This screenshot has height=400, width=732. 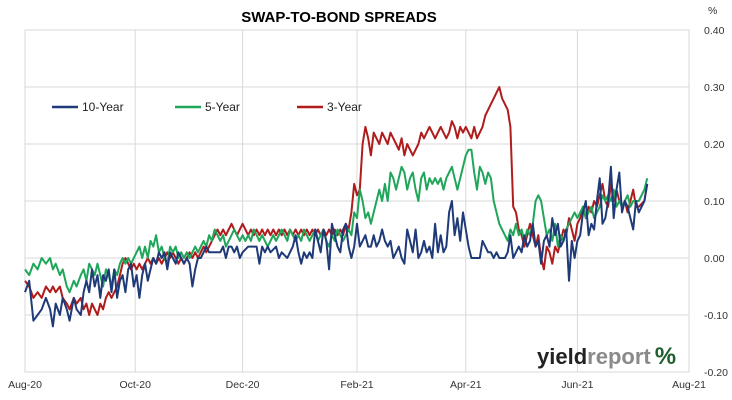 What do you see at coordinates (716, 373) in the screenshot?
I see `y-tick-label: -0.20` at bounding box center [716, 373].